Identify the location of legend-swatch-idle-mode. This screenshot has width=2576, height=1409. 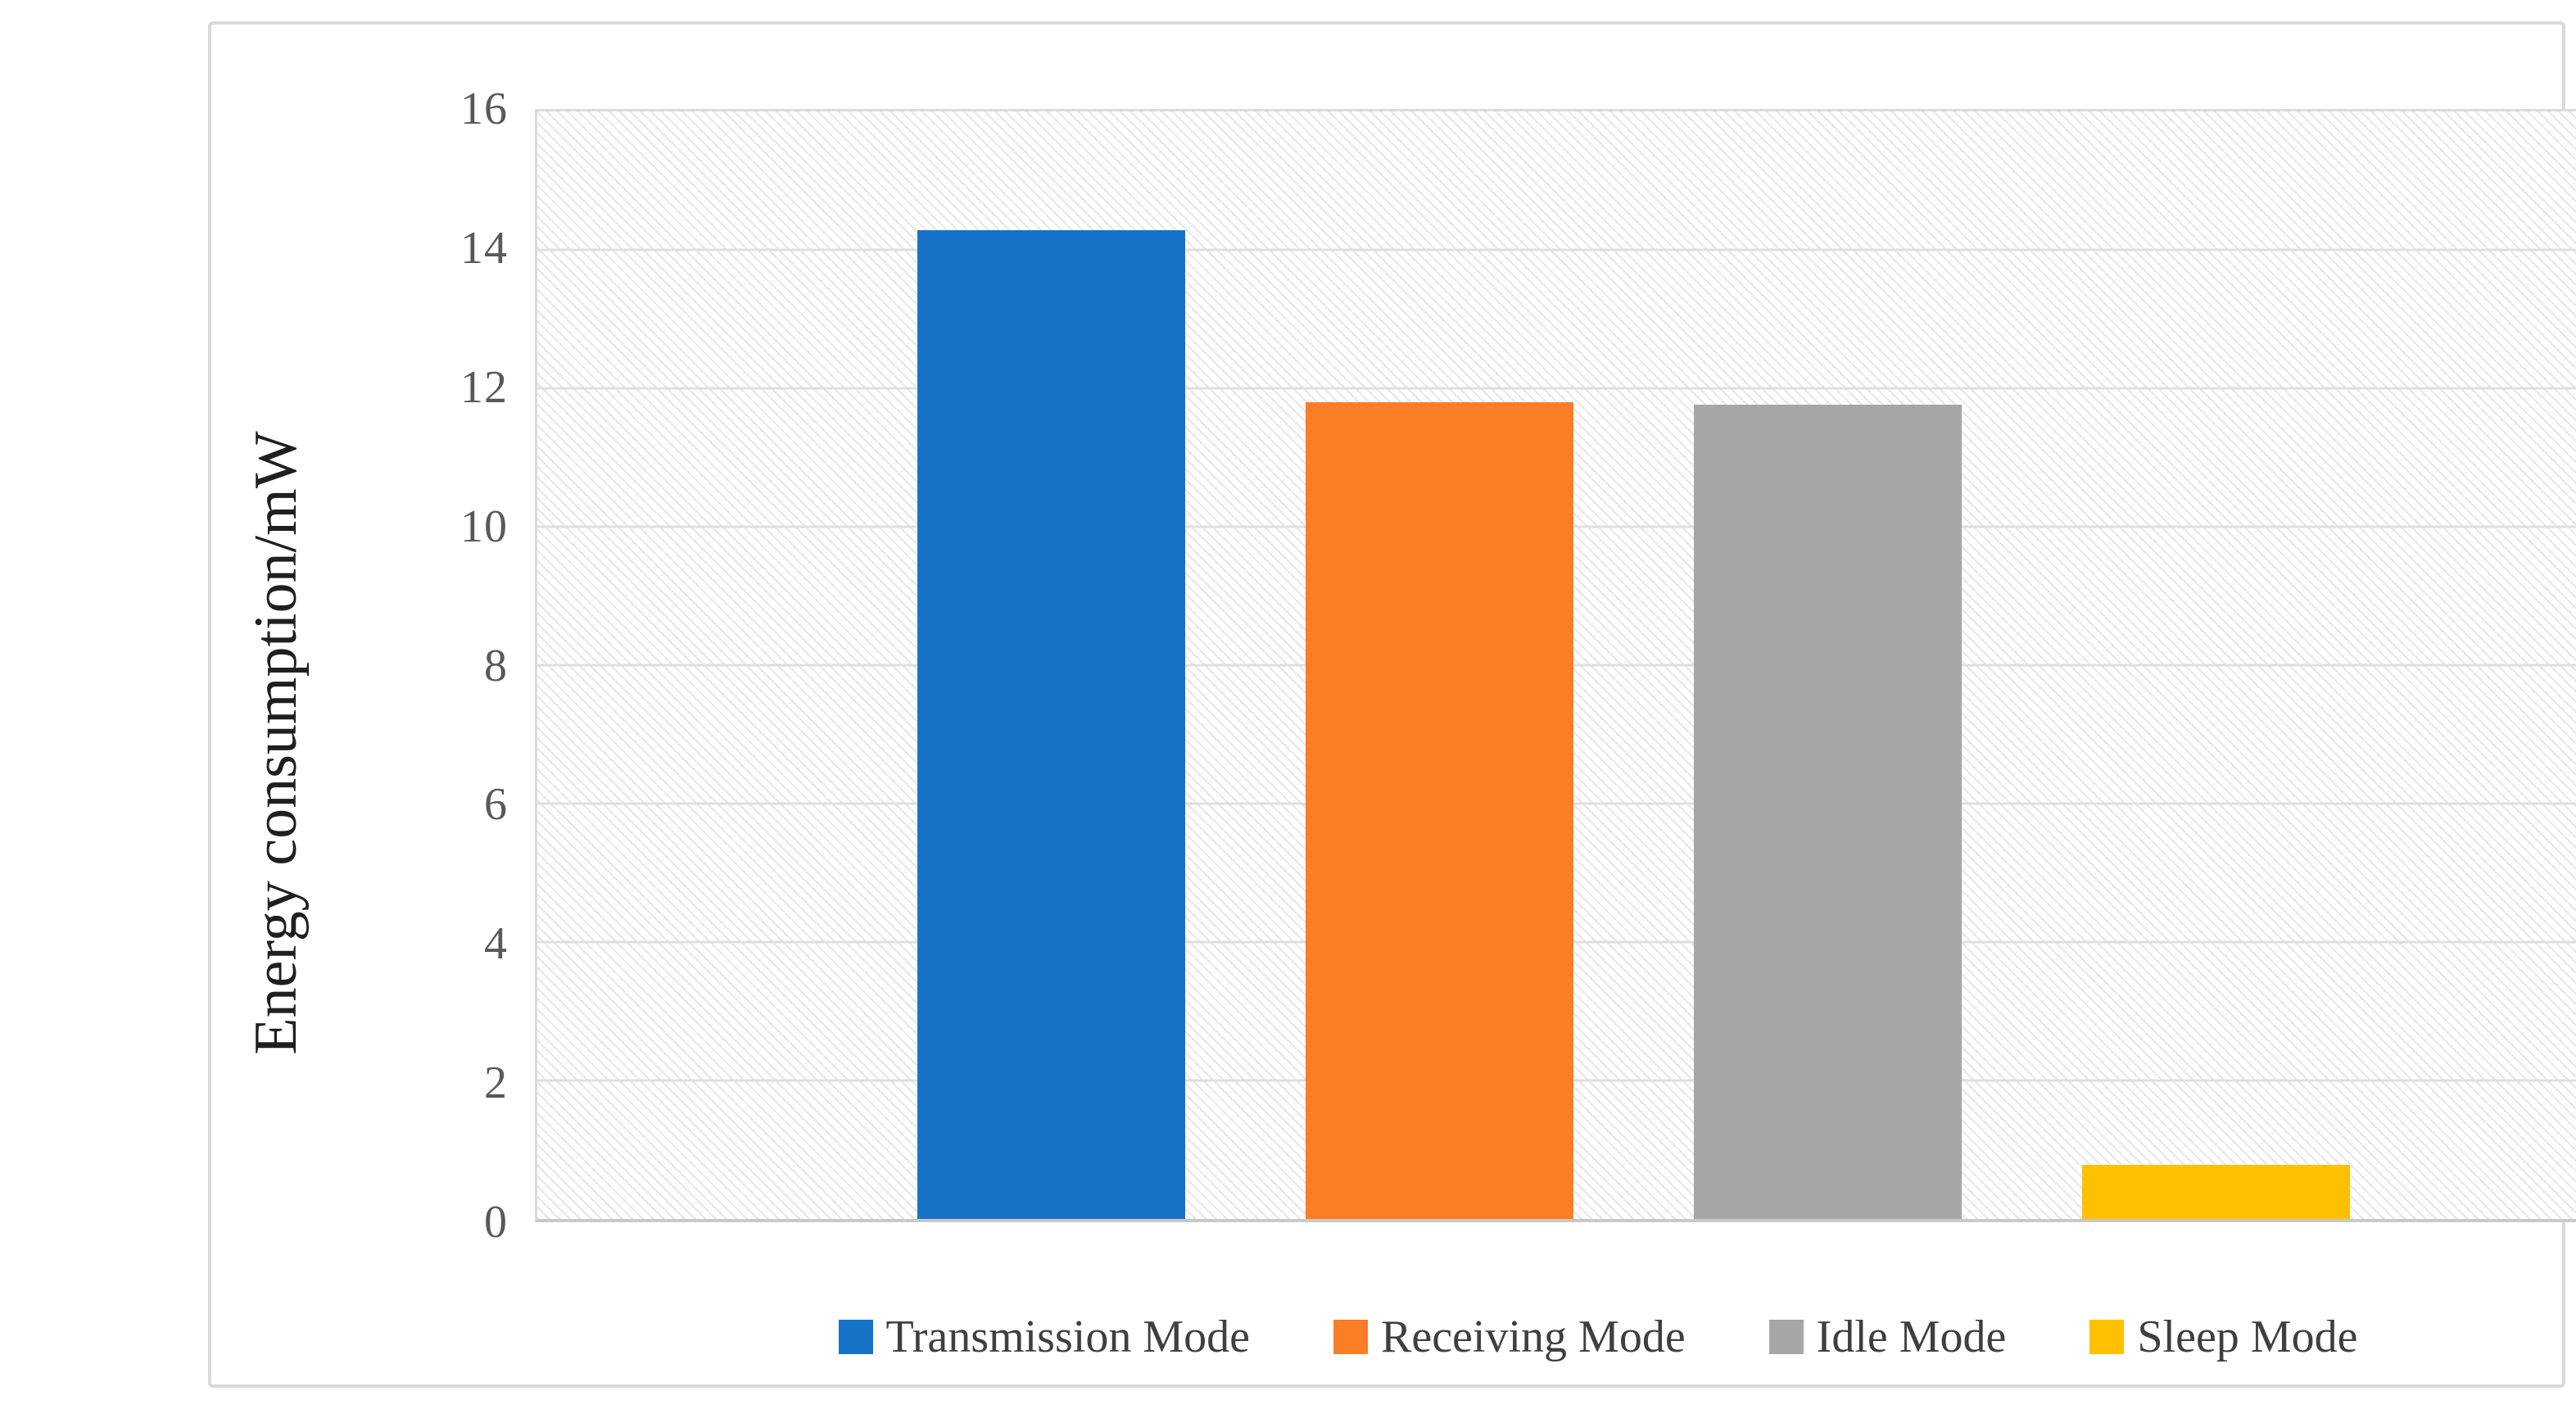
(1786, 1337).